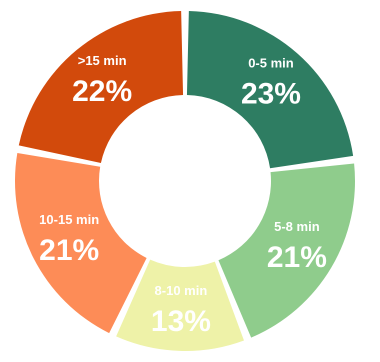 This screenshot has width=380, height=362. What do you see at coordinates (181, 321) in the screenshot?
I see `slice-percent-label: 13%` at bounding box center [181, 321].